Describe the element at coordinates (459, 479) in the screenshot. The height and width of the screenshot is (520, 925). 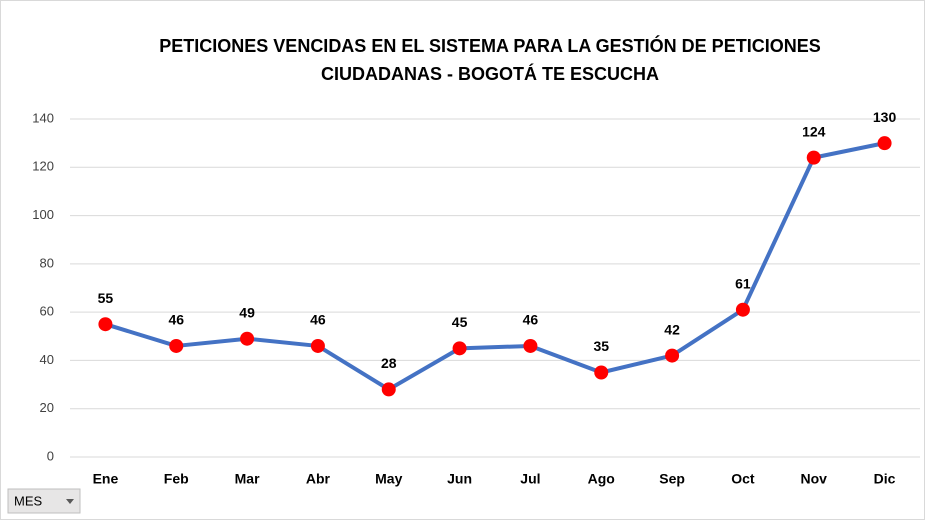
I see `x-tick-label: Jun` at that location.